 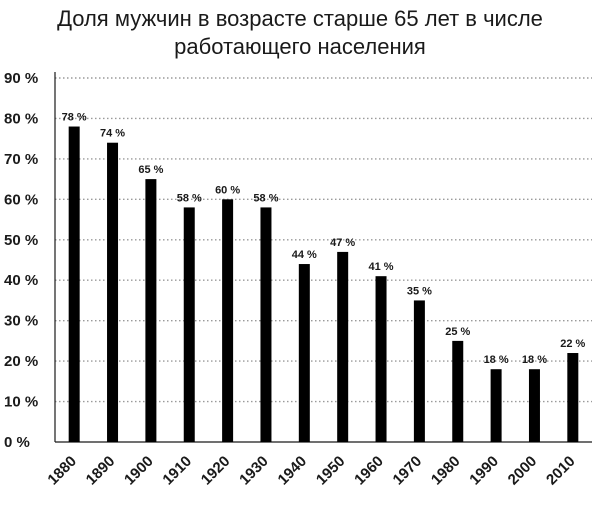 I want to click on bar-1960, so click(x=381, y=359).